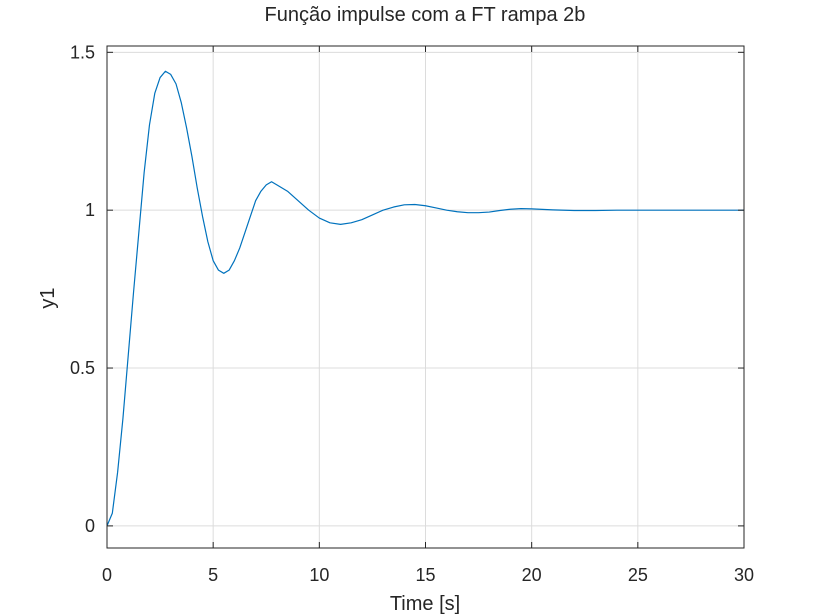 This screenshot has width=822, height=616. Describe the element at coordinates (638, 575) in the screenshot. I see `x-tick-label: 25` at that location.